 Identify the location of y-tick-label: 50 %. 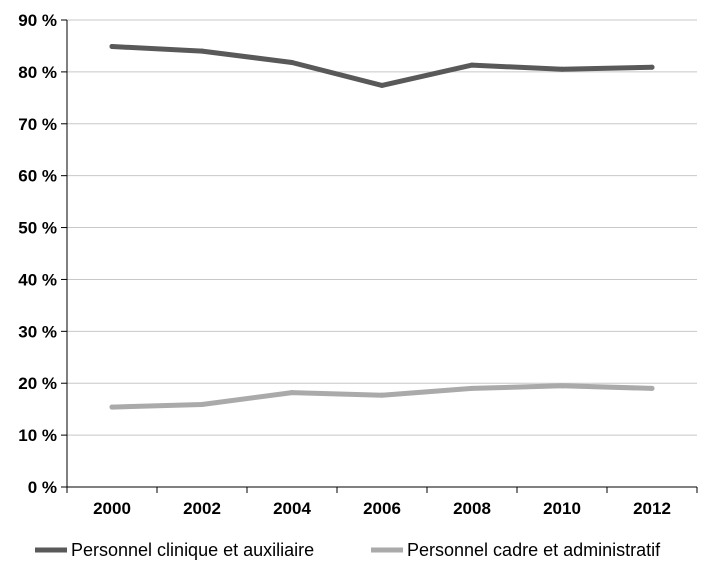
(37, 228).